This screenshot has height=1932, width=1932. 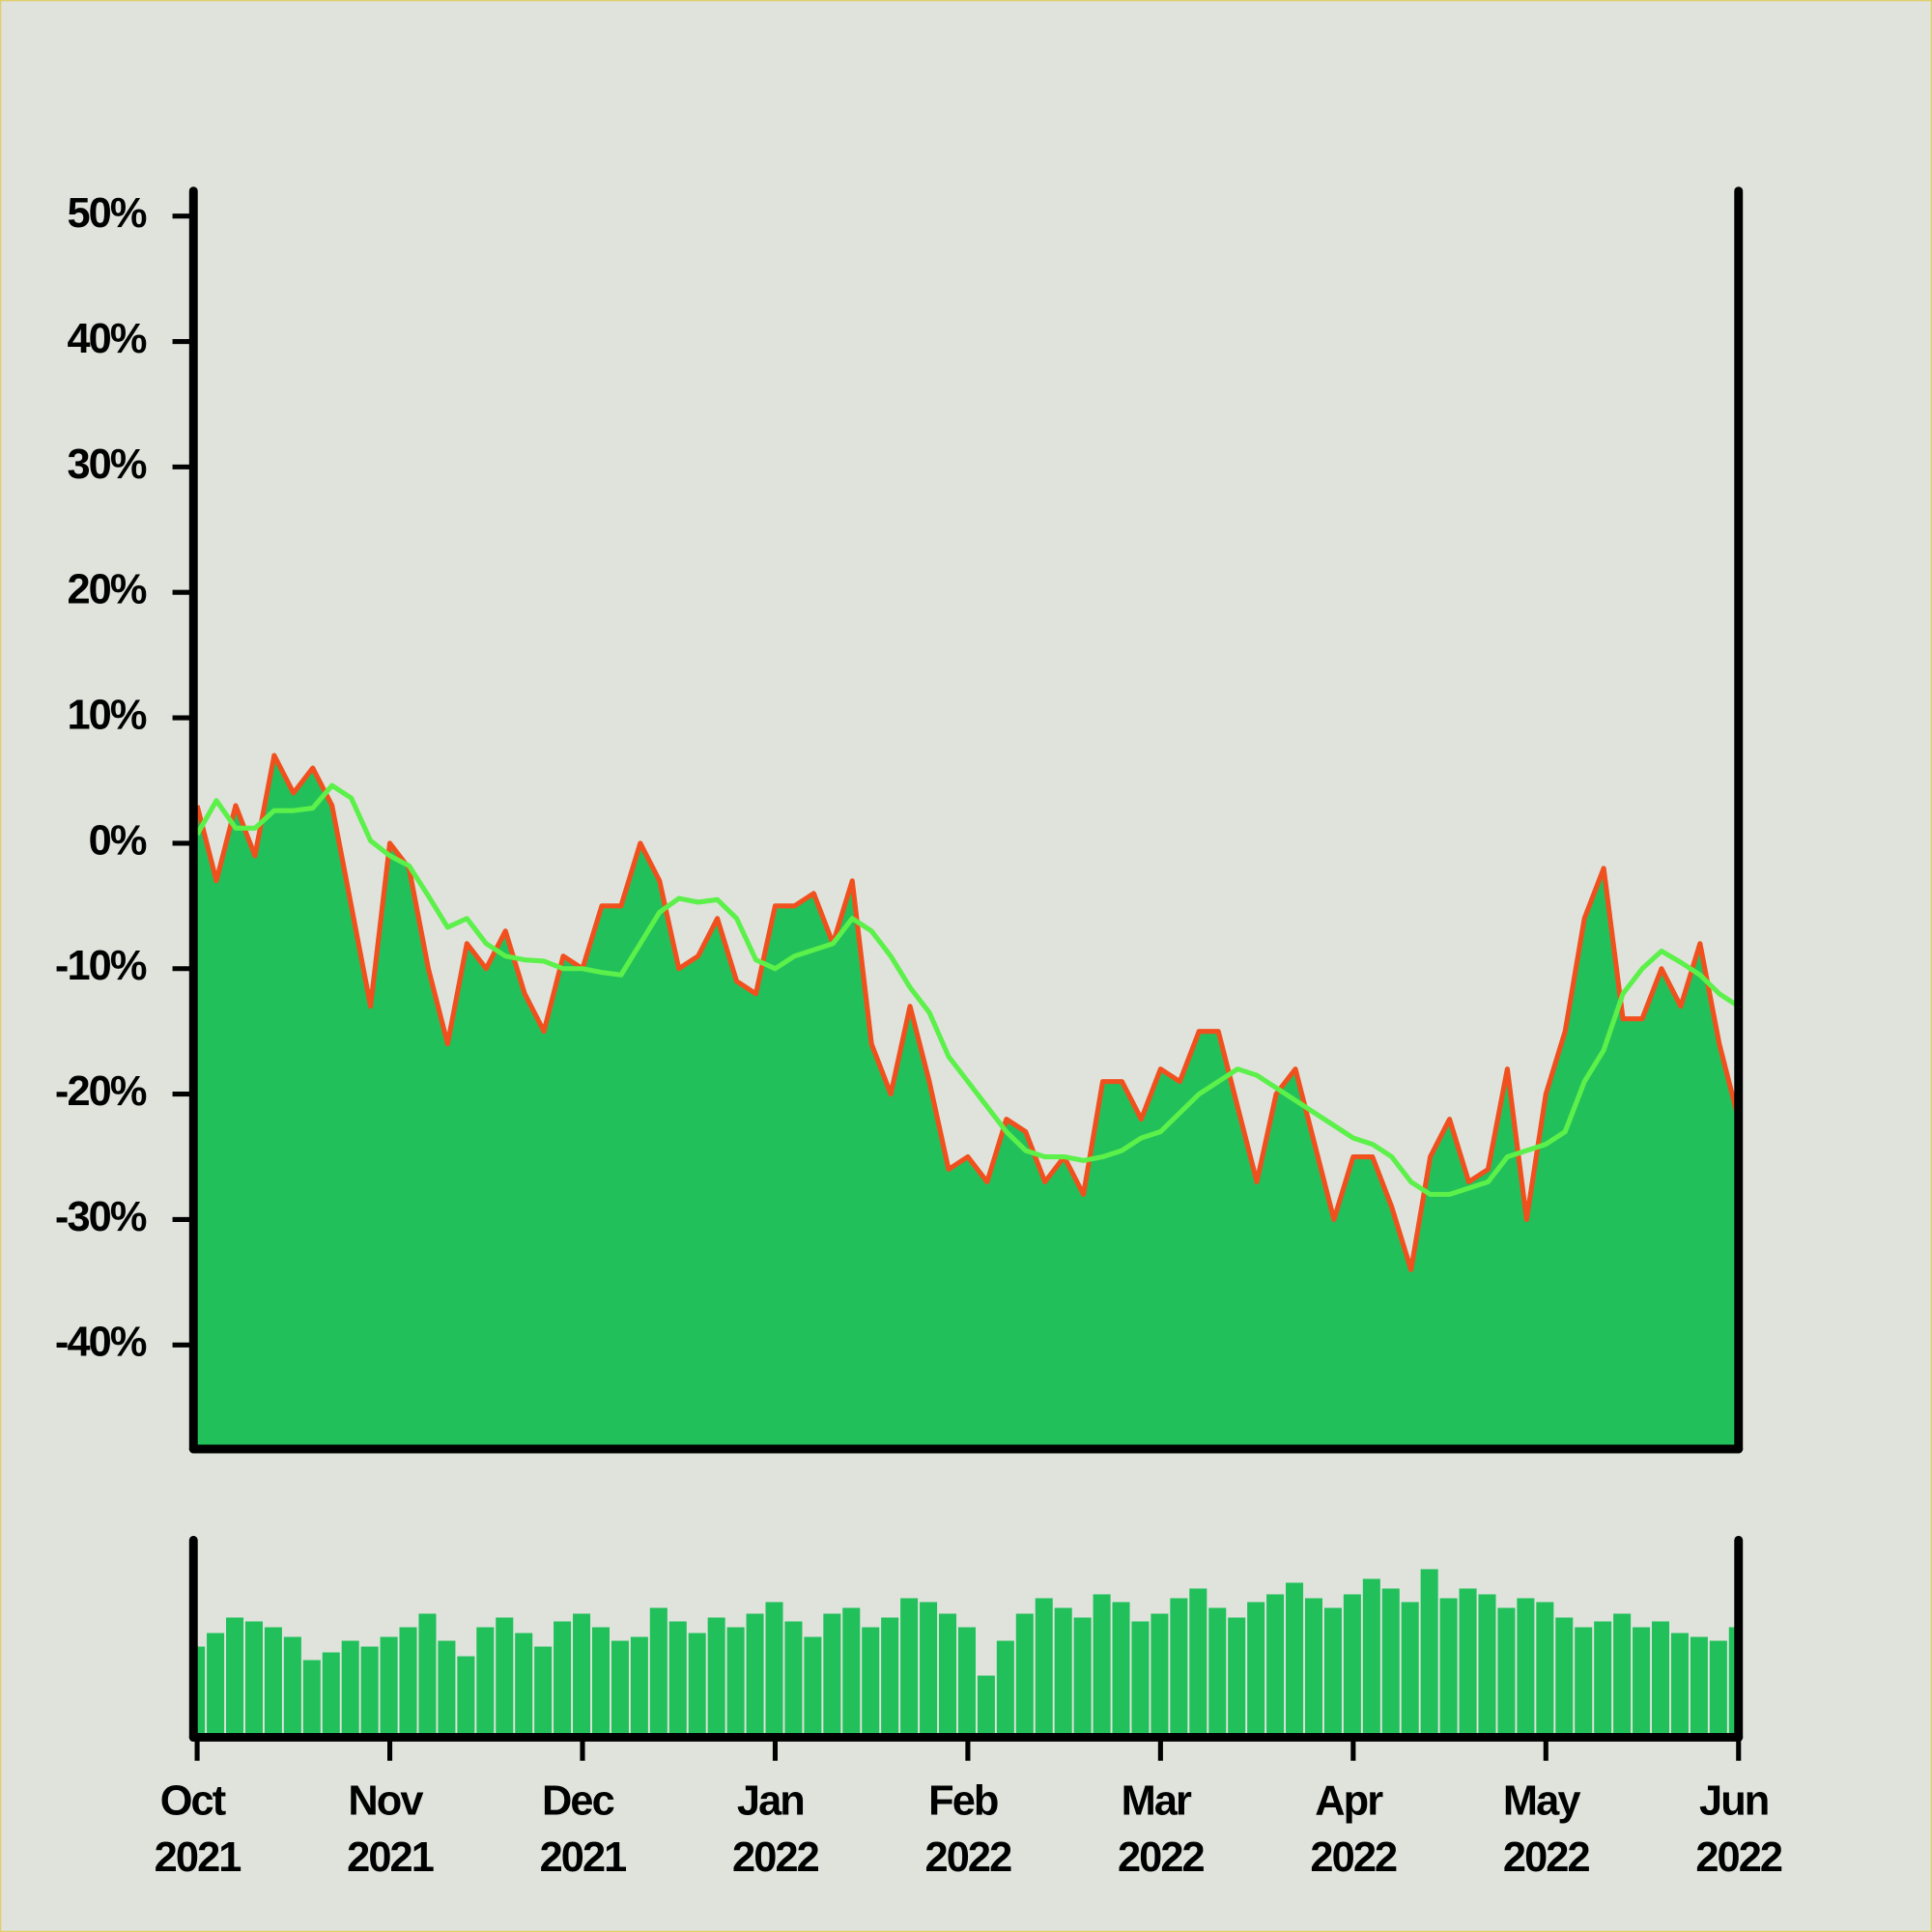 I want to click on x-tick-label: Apr 2022, so click(x=1353, y=1830).